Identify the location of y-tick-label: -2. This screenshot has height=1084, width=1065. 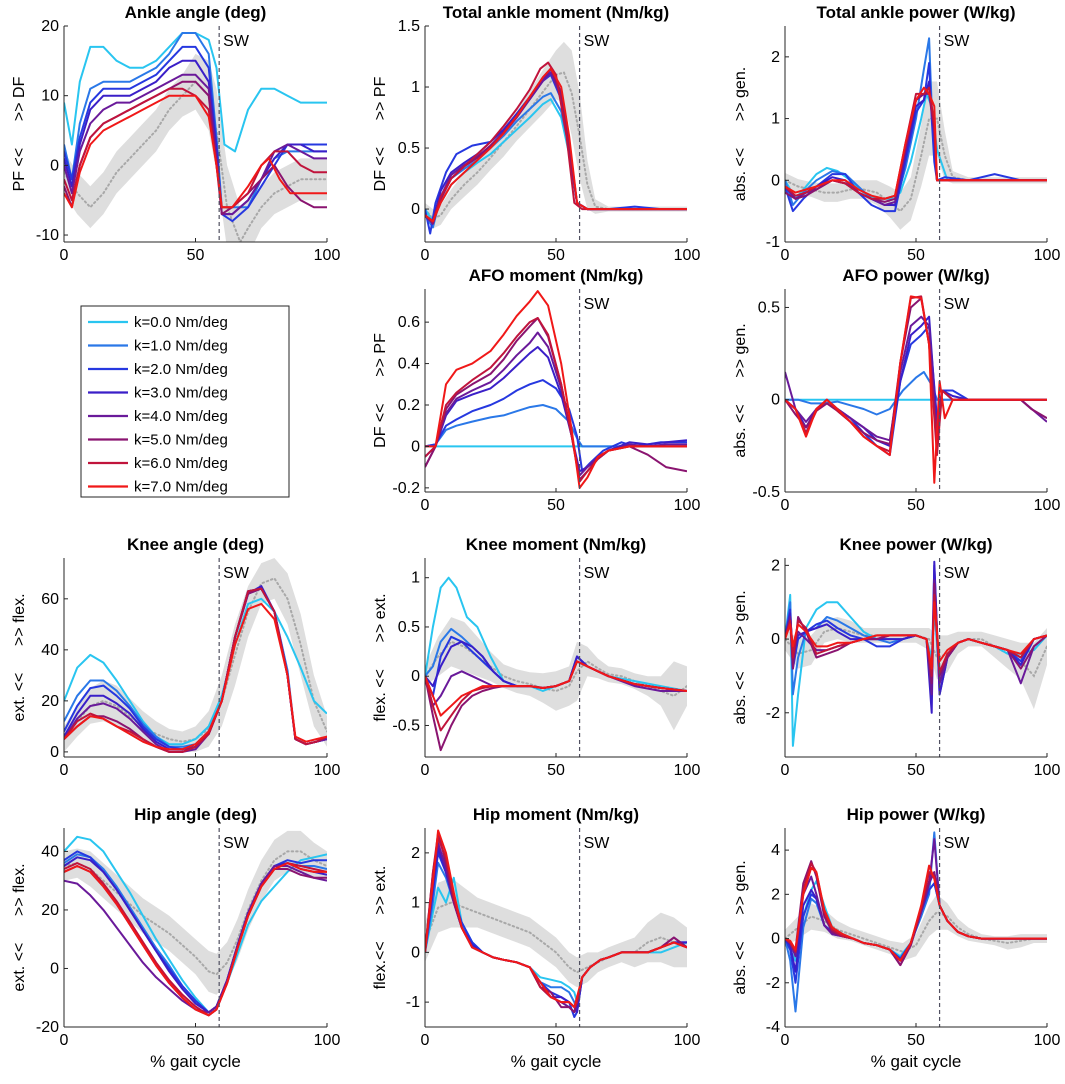
(773, 713).